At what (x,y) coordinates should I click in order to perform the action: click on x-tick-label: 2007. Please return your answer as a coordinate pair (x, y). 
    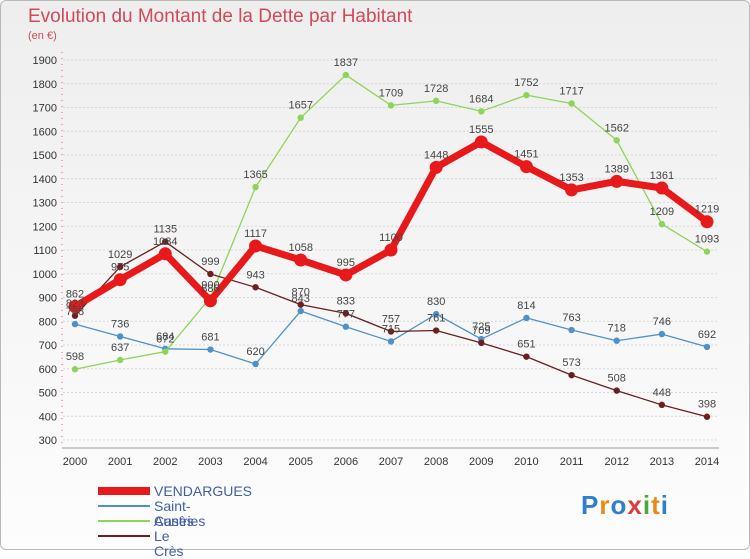
    Looking at the image, I should click on (391, 462).